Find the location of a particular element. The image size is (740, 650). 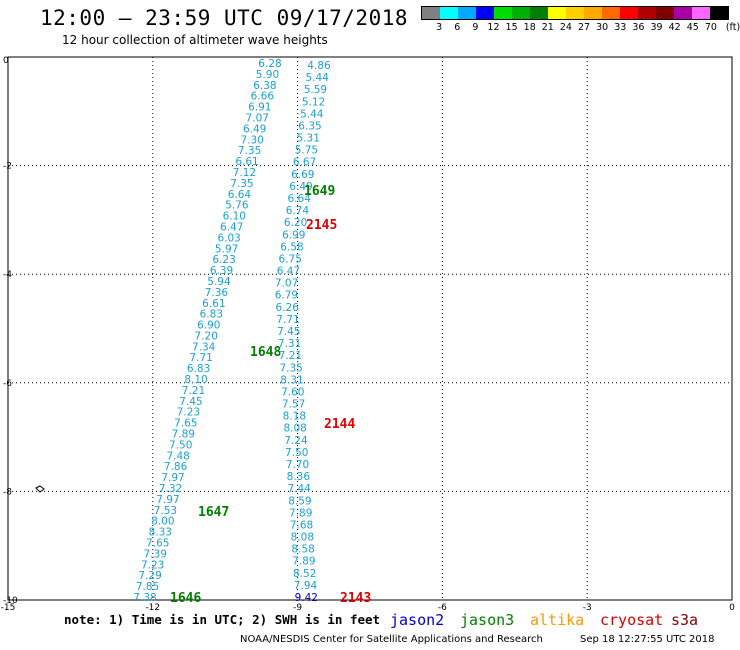

lat-tick-label: -2 is located at coordinates (7, 167).